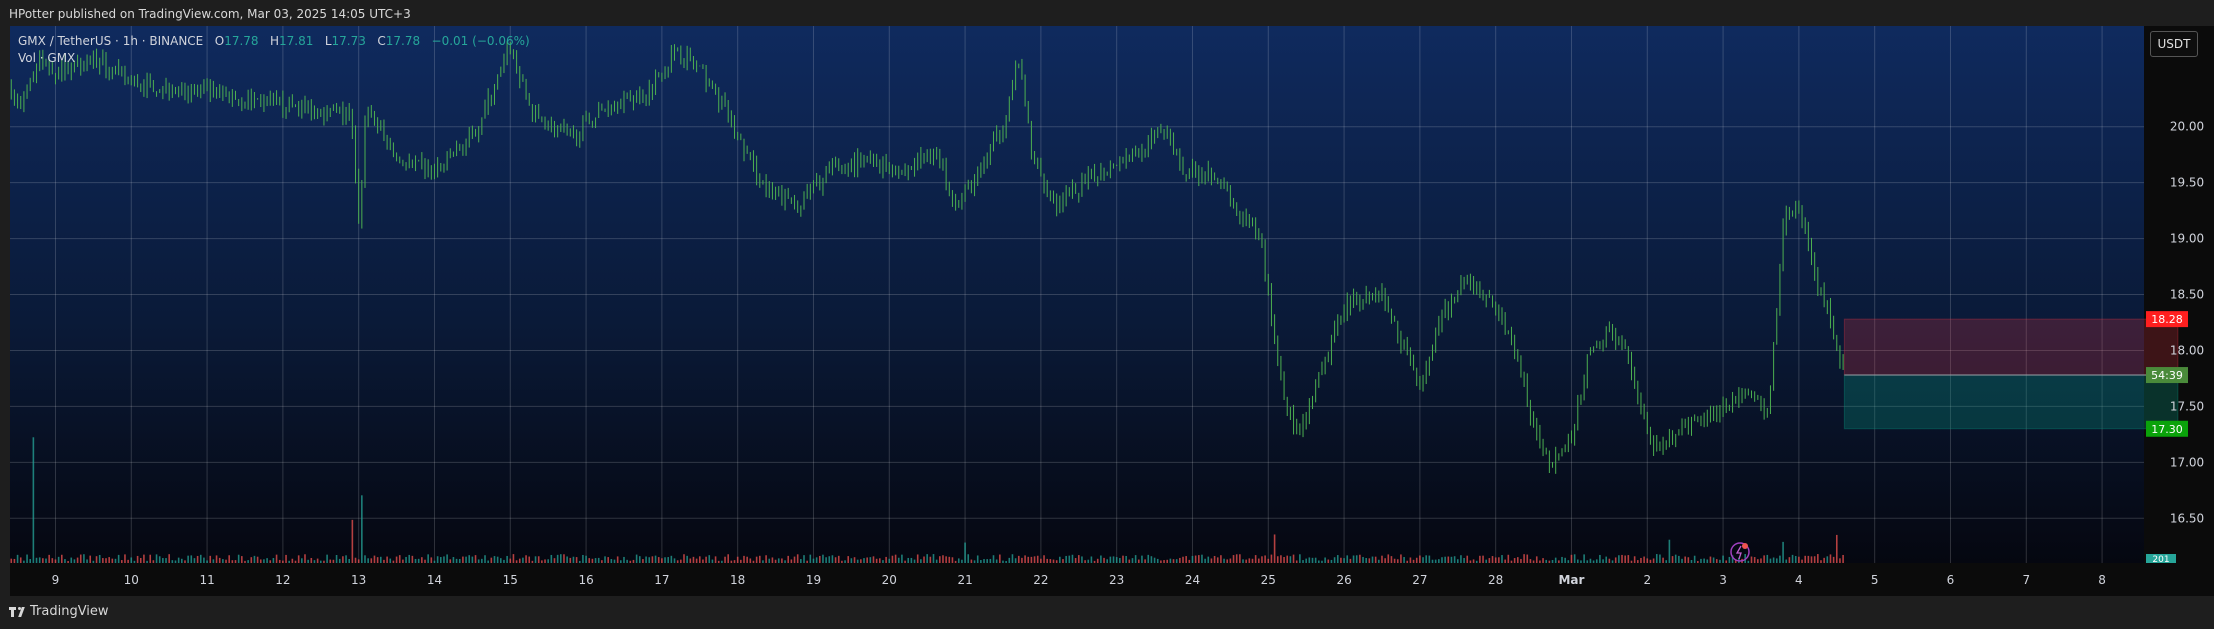 Image resolution: width=2214 pixels, height=629 pixels. What do you see at coordinates (2011, 374) in the screenshot?
I see `long-position-tool` at bounding box center [2011, 374].